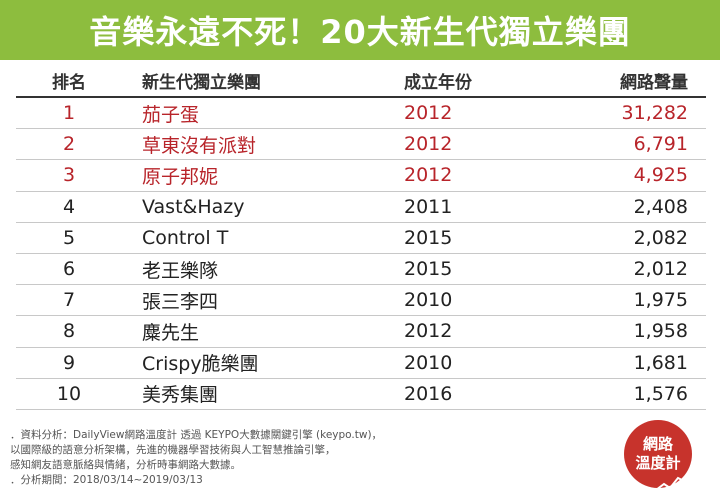  What do you see at coordinates (69, 144) in the screenshot?
I see `rank-cell: 2` at bounding box center [69, 144].